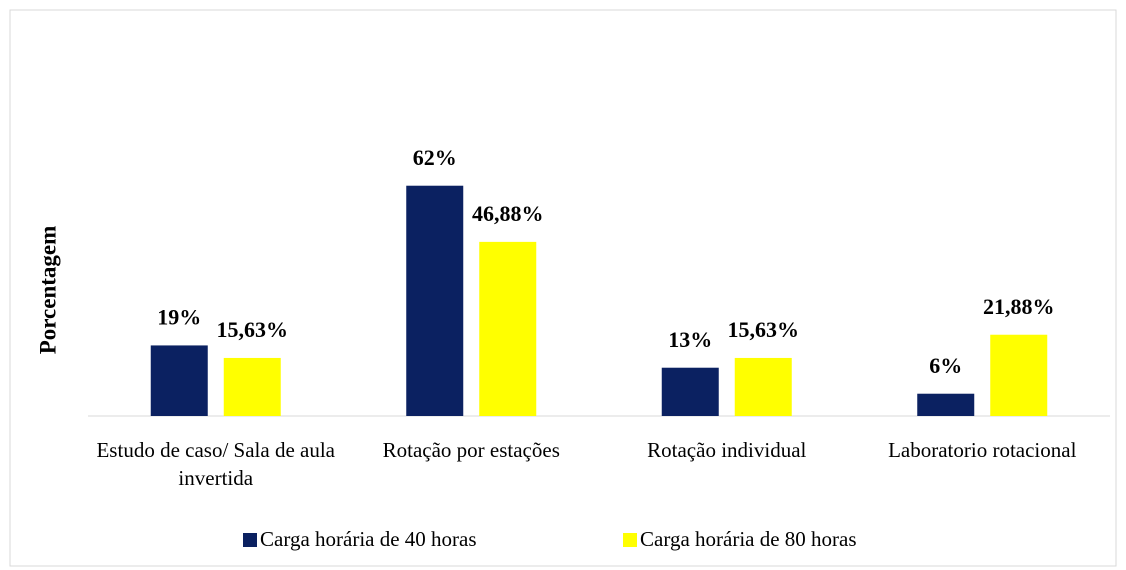  I want to click on y-axis-label: Porcentagem, so click(47, 290).